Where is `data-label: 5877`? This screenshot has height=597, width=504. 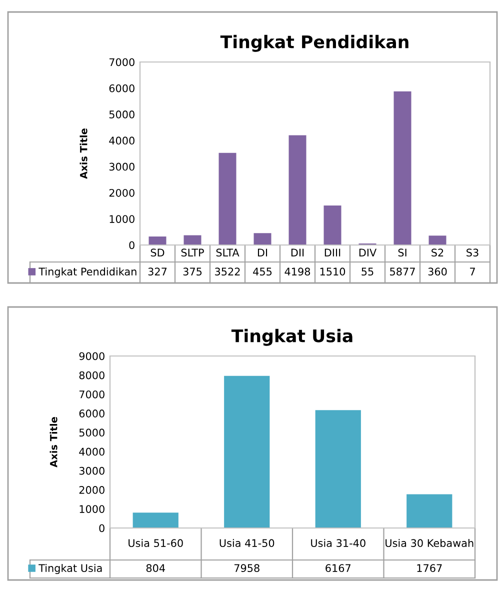 data-label: 5877 is located at coordinates (402, 272).